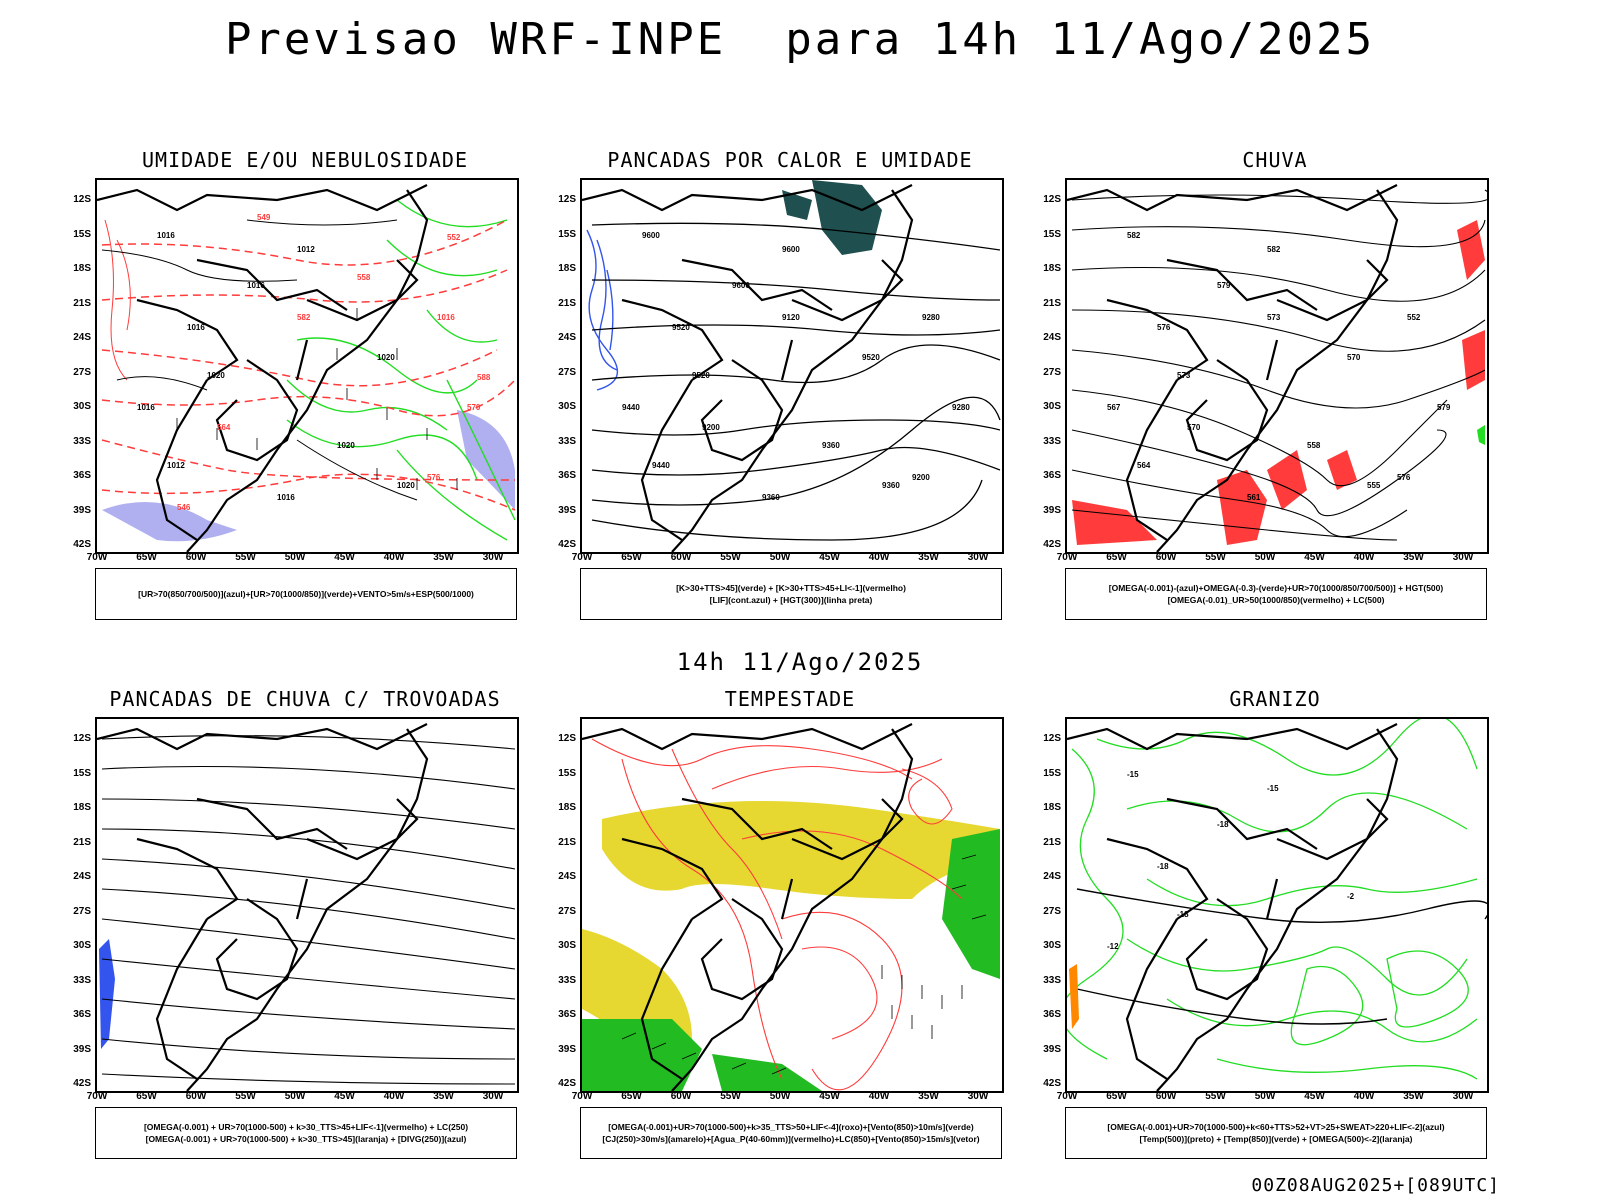  I want to click on wind-green-area, so click(767, 1072).